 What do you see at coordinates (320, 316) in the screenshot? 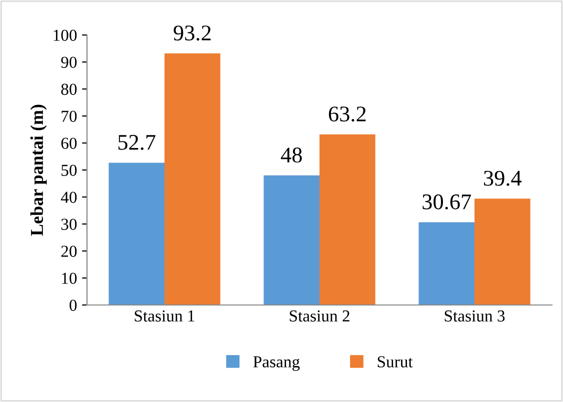
I see `x-tick-label: Stasiun 2` at bounding box center [320, 316].